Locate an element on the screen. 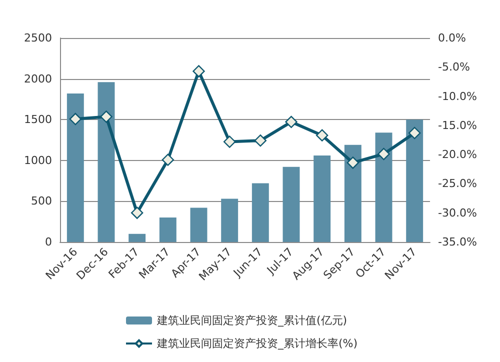 Image resolution: width=500 pixels, height=362 pixels. y2-tick-label: -15.0% is located at coordinates (457, 125).